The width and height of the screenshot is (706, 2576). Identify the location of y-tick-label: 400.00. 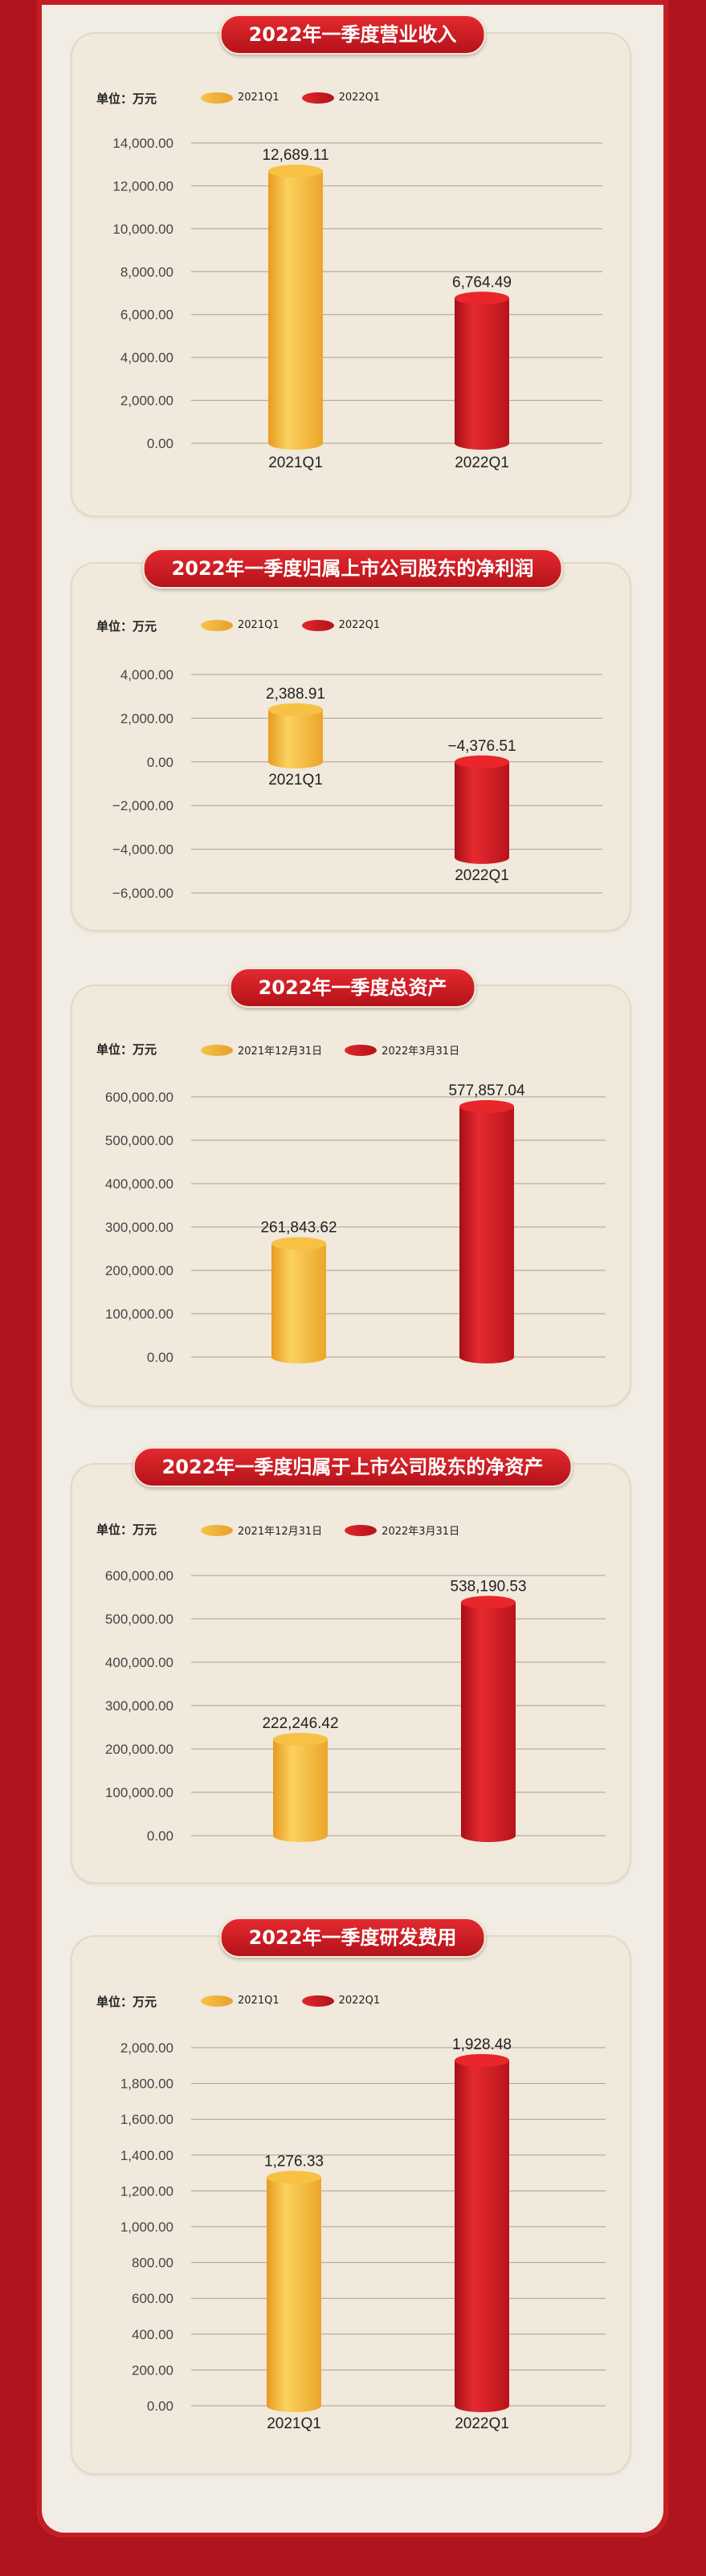
(152, 2334).